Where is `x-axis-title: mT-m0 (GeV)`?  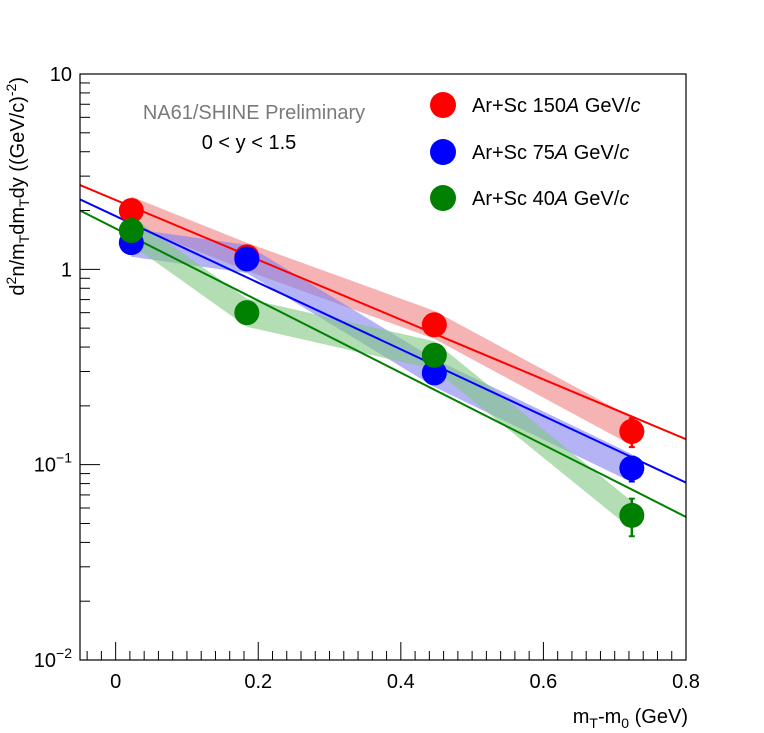
x-axis-title: mT-m0 (GeV) is located at coordinates (630, 718).